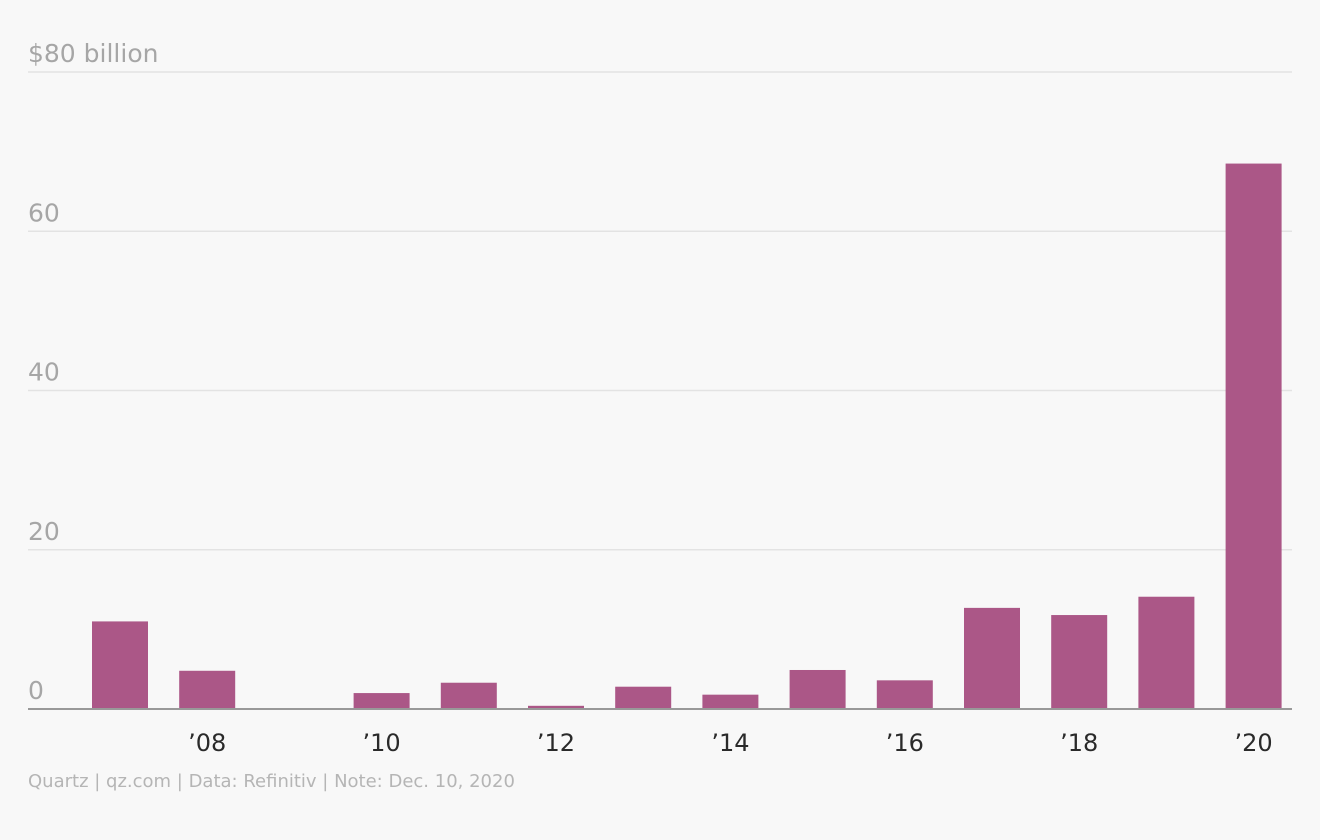 The height and width of the screenshot is (840, 1320). I want to click on bar-2017, so click(992, 658).